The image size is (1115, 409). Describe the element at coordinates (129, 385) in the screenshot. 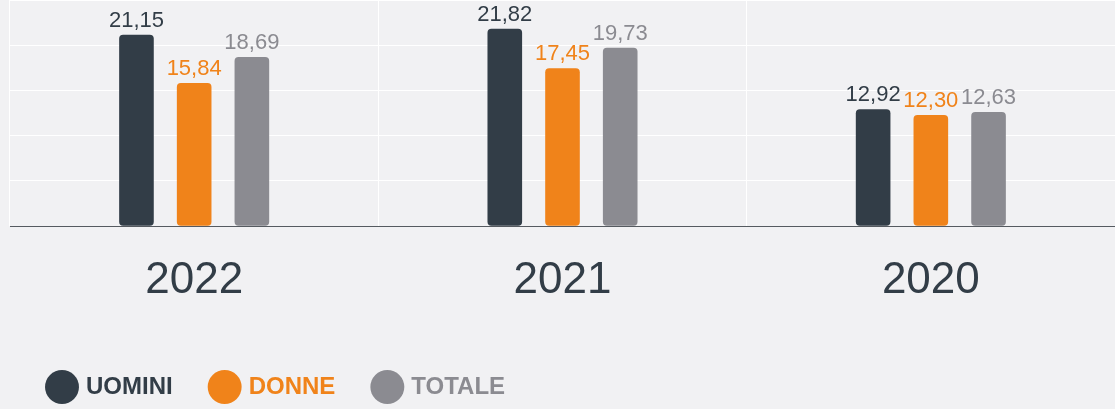

I see `legend-label: UOMINI` at that location.